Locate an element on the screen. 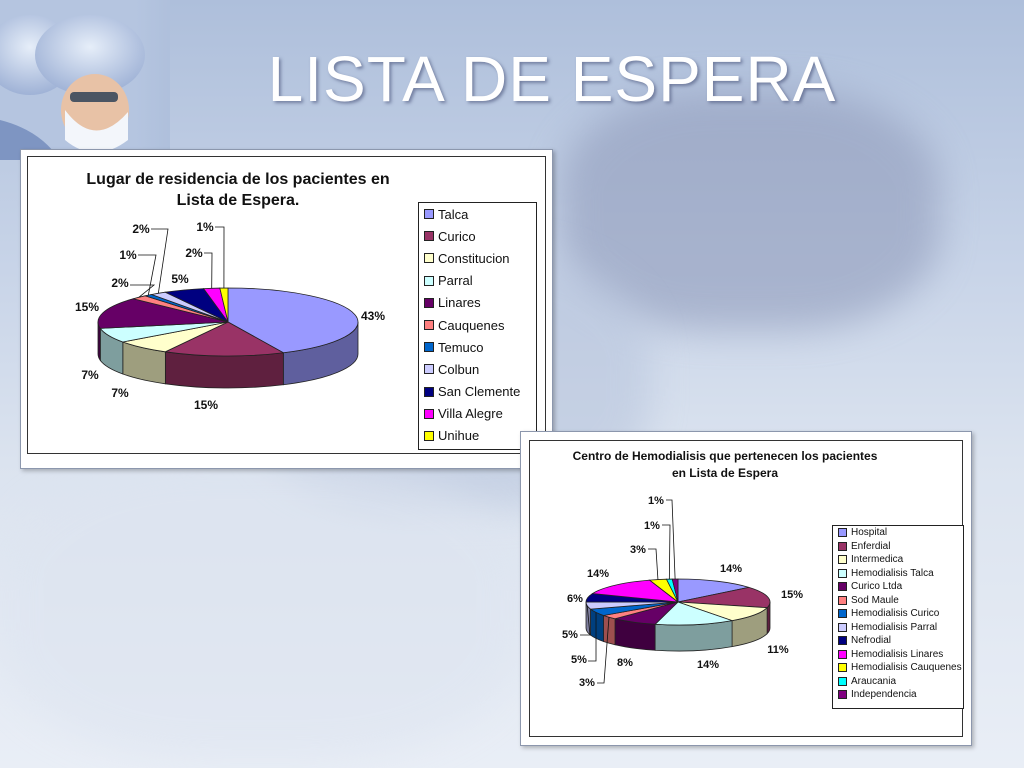 This screenshot has height=768, width=1024. legend-label: Hemodialisis Linares is located at coordinates (897, 654).